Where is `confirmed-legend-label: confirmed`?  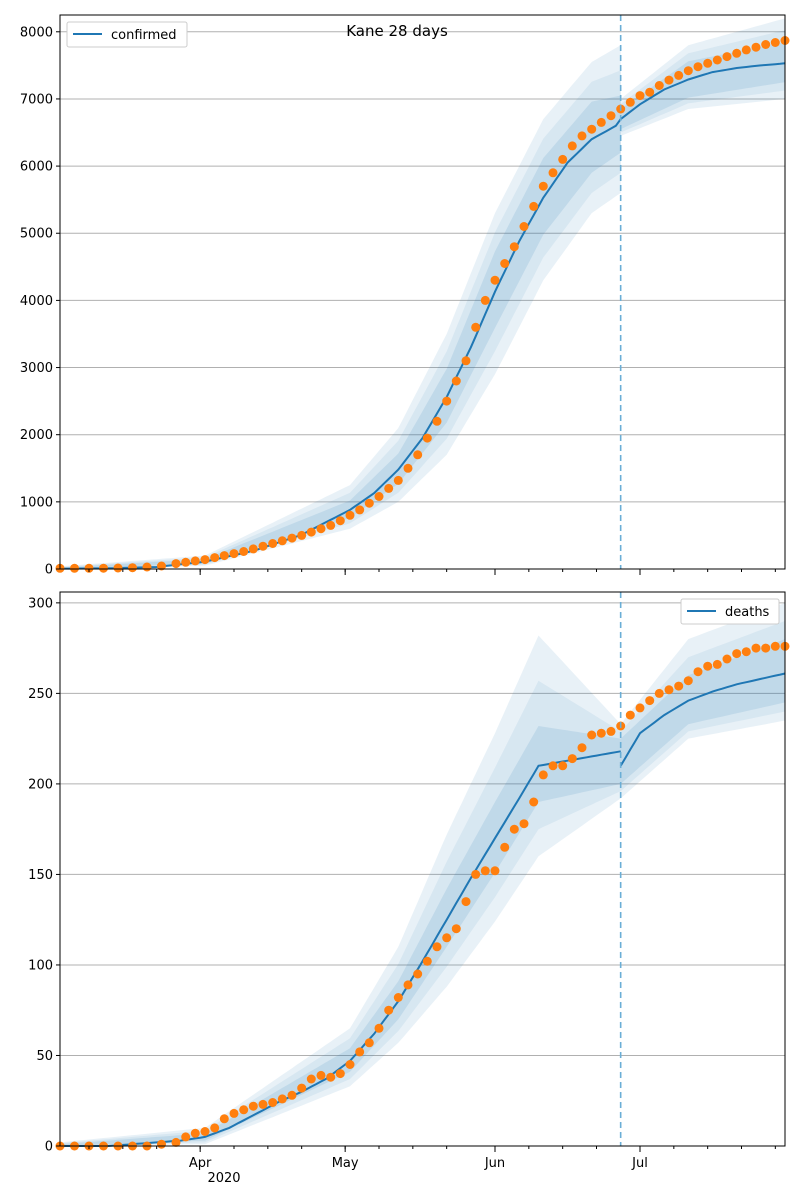 confirmed-legend-label: confirmed is located at coordinates (144, 35).